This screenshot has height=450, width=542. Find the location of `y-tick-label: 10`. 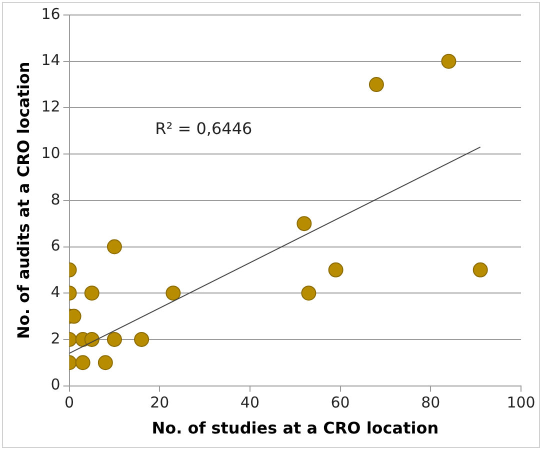

y-tick-label: 10 is located at coordinates (50, 153).